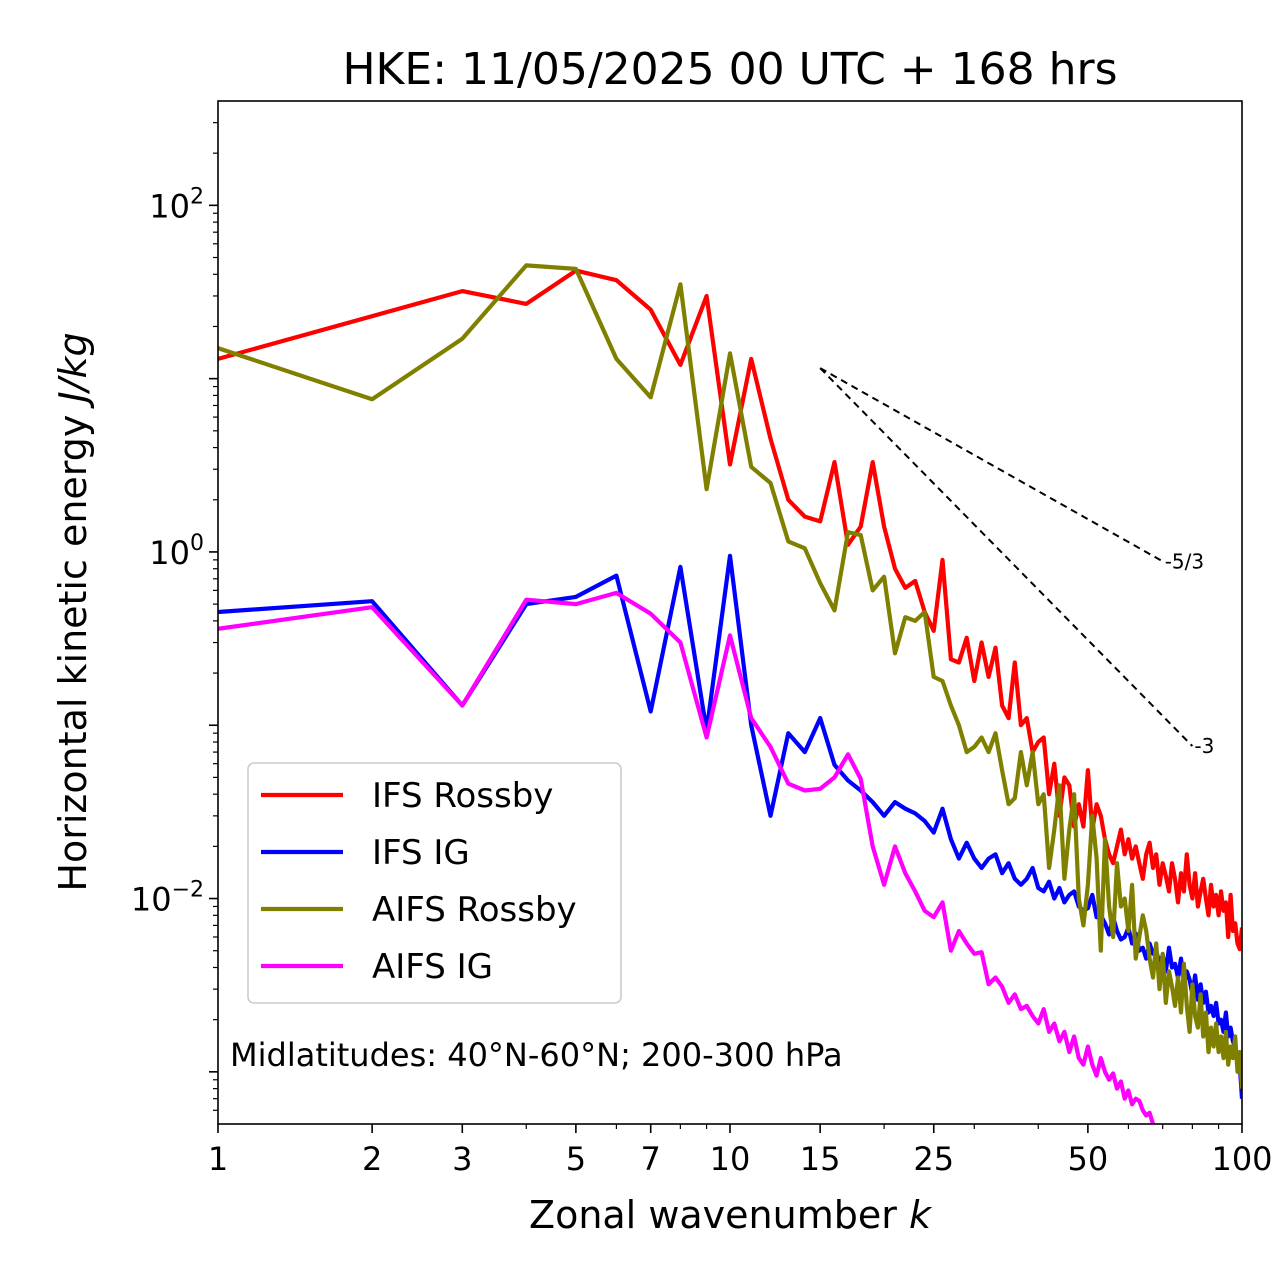 The image size is (1280, 1288). I want to click on x-tick-label: 100, so click(1241, 1159).